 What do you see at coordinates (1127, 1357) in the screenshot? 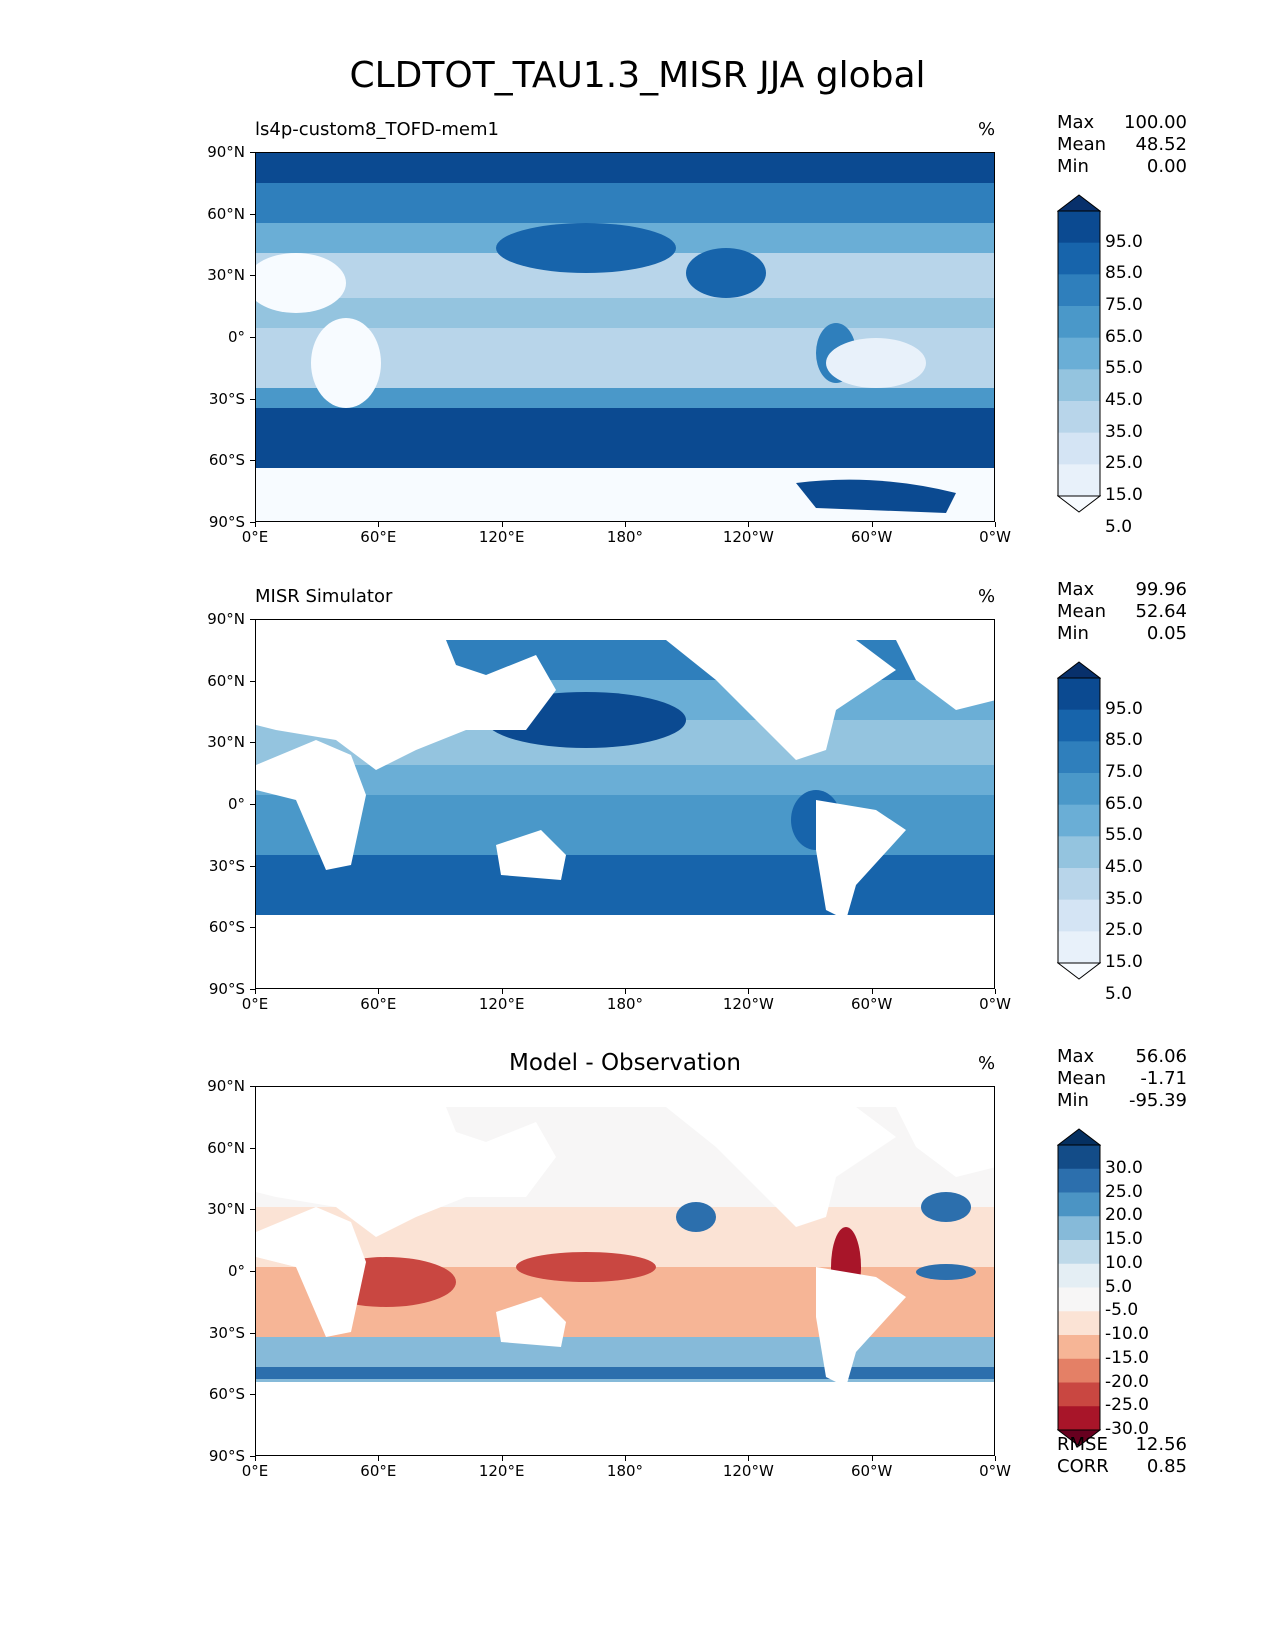
I see `colorbar-tick-label: -15.0` at bounding box center [1127, 1357].